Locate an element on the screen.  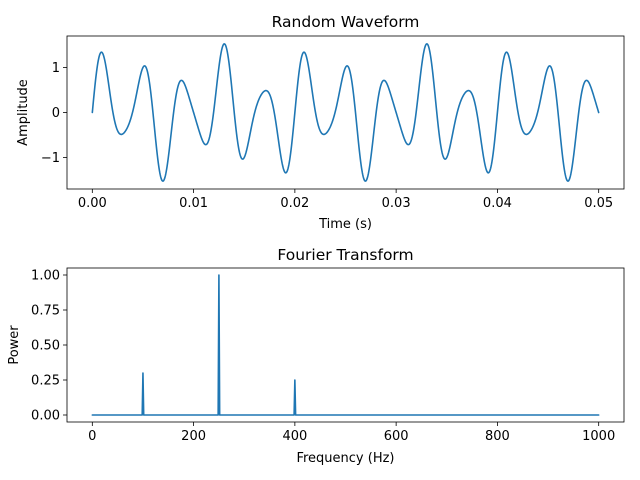
x-tick-label: 0.02 is located at coordinates (294, 203).